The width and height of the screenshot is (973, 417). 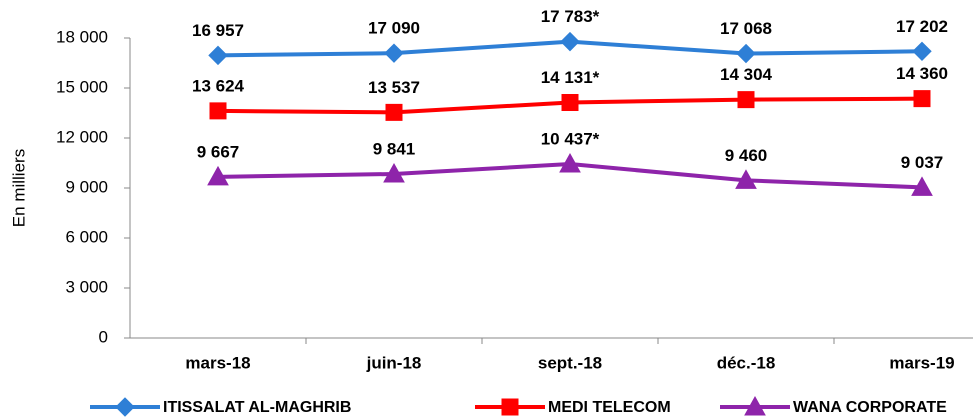 I want to click on data-label: 10 437*, so click(x=570, y=139).